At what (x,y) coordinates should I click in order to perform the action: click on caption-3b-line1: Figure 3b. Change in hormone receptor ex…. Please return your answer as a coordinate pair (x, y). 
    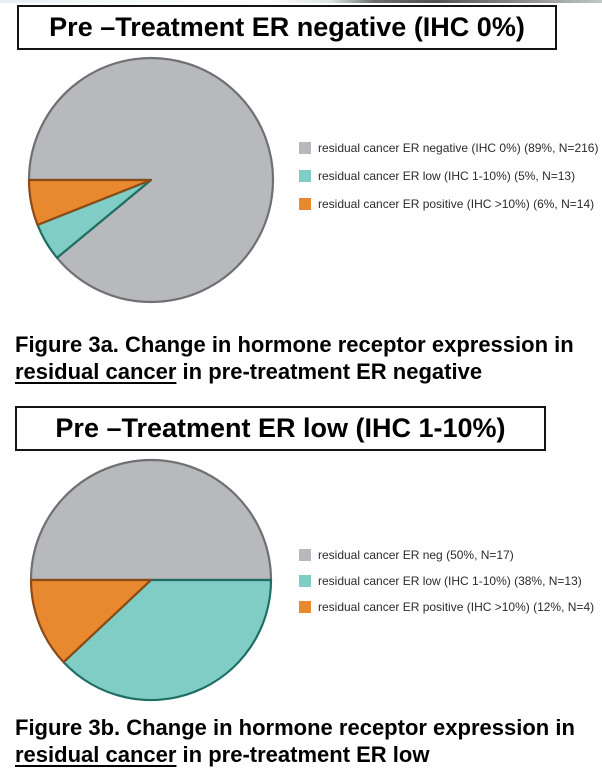
    Looking at the image, I should click on (295, 727).